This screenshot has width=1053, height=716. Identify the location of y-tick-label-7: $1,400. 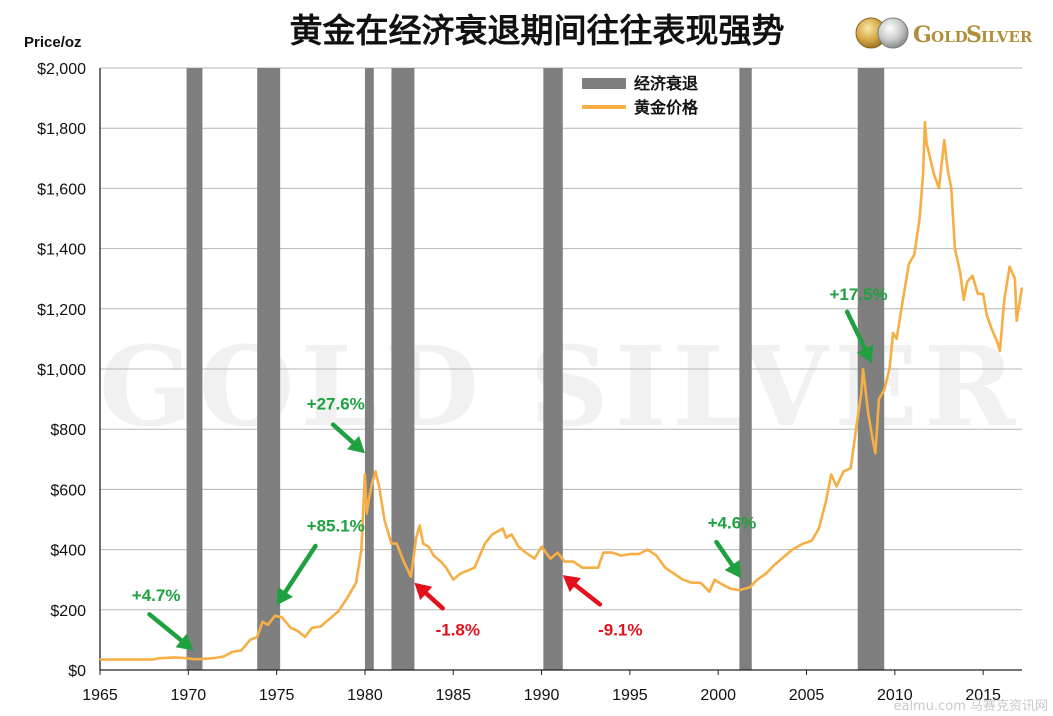
(61, 250).